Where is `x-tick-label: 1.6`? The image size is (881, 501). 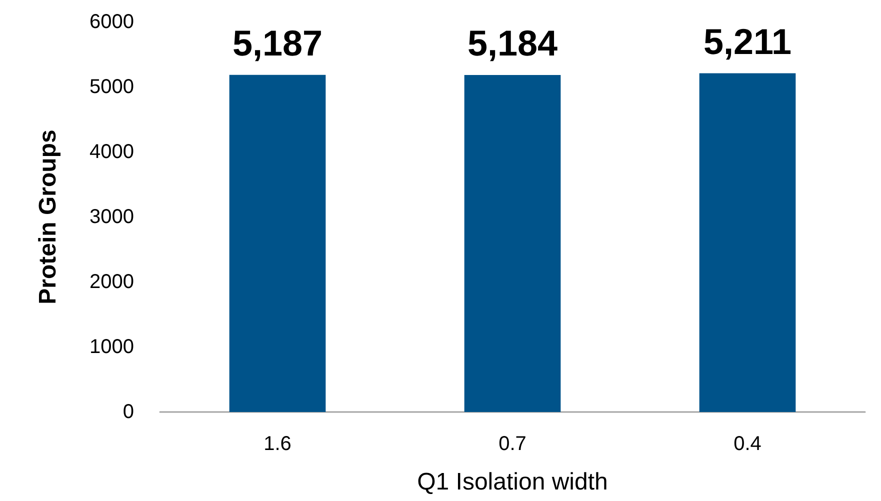 x-tick-label: 1.6 is located at coordinates (278, 444).